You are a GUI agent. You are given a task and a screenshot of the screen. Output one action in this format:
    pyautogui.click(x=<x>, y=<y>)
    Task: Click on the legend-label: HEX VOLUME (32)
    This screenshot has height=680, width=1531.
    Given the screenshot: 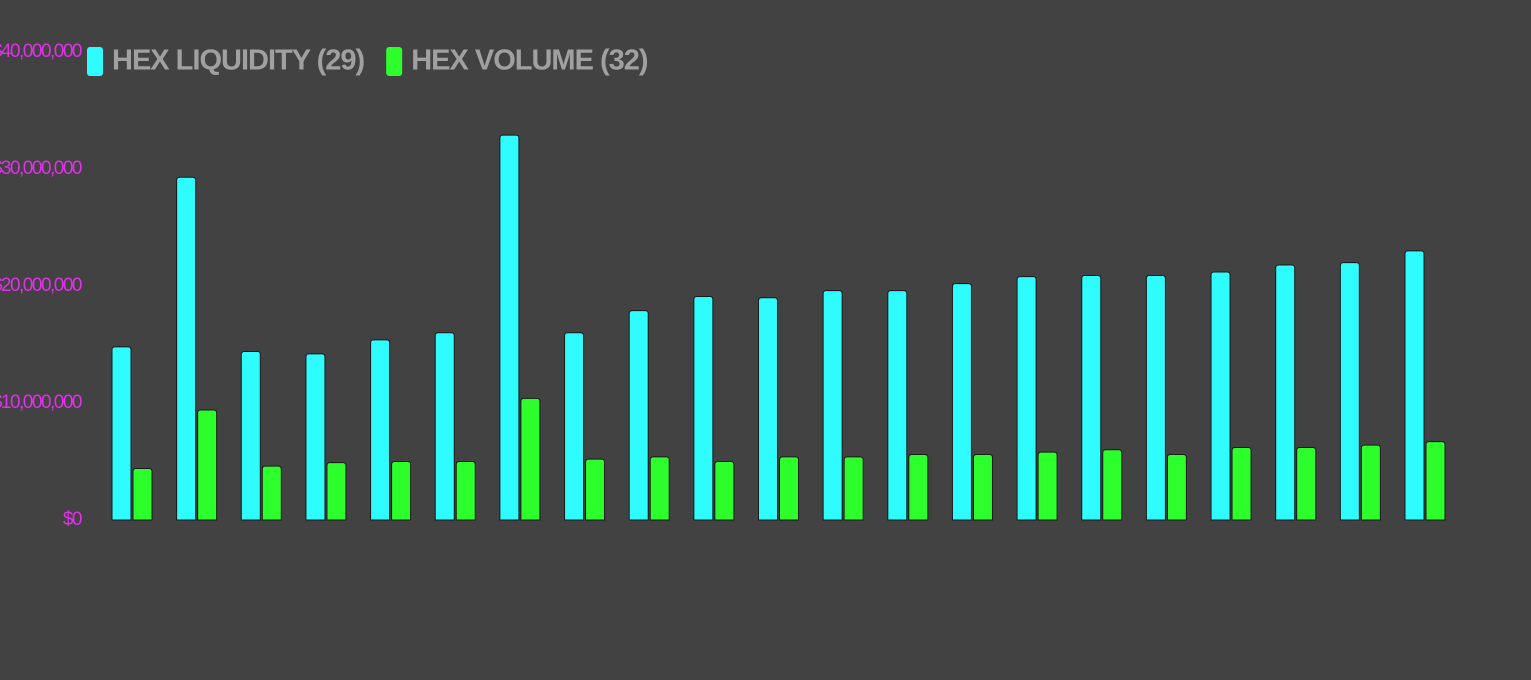 What is the action you would take?
    pyautogui.click(x=529, y=61)
    